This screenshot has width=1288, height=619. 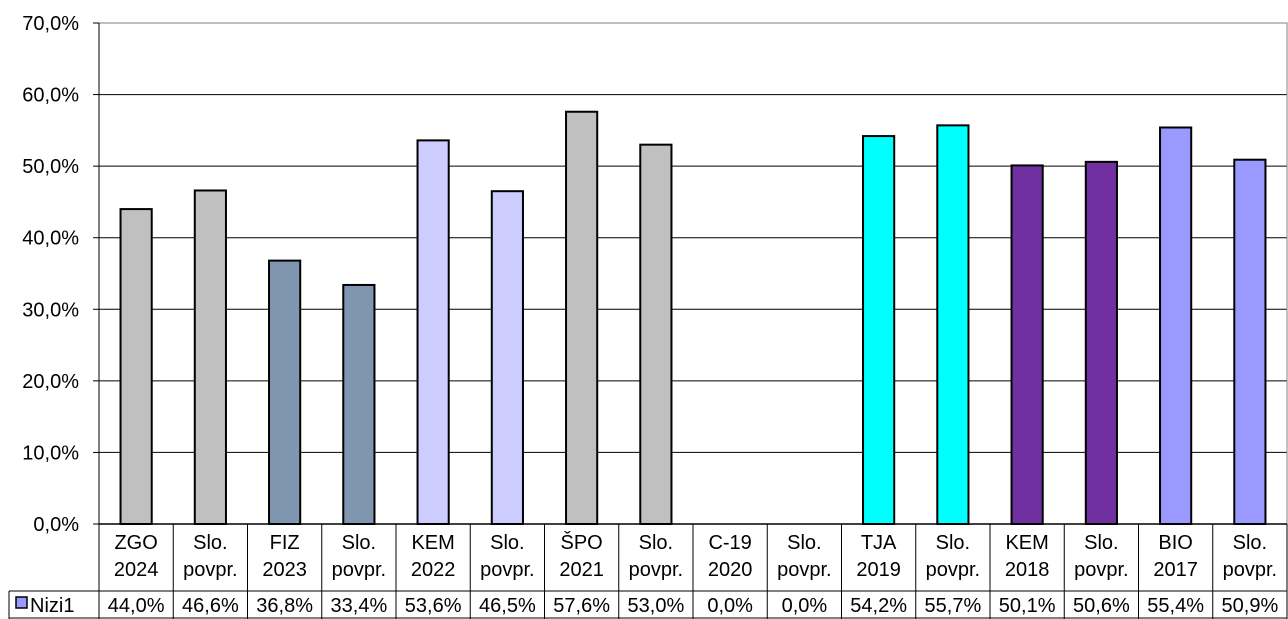 What do you see at coordinates (730, 570) in the screenshot?
I see `x-tick-label: 2020` at bounding box center [730, 570].